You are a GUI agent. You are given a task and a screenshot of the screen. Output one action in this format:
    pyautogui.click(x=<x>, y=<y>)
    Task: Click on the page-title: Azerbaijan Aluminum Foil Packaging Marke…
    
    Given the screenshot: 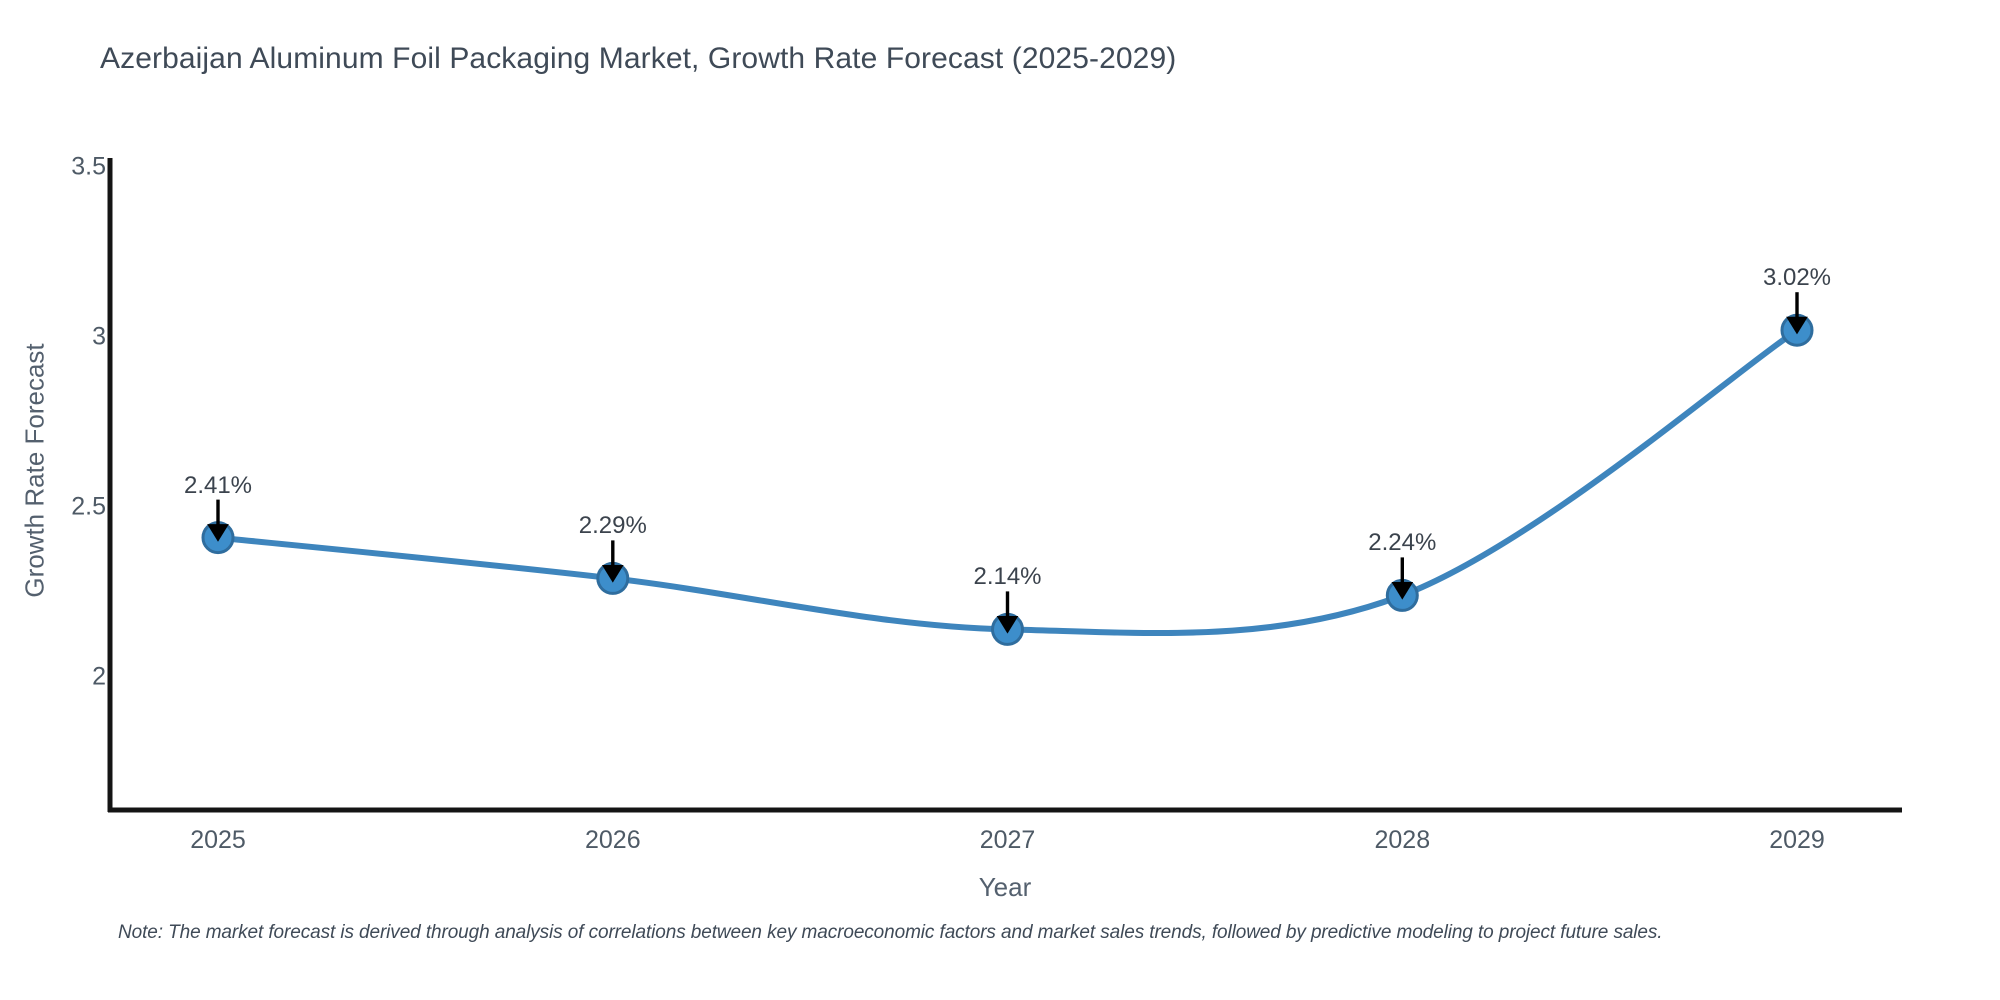 What is the action you would take?
    pyautogui.click(x=638, y=58)
    